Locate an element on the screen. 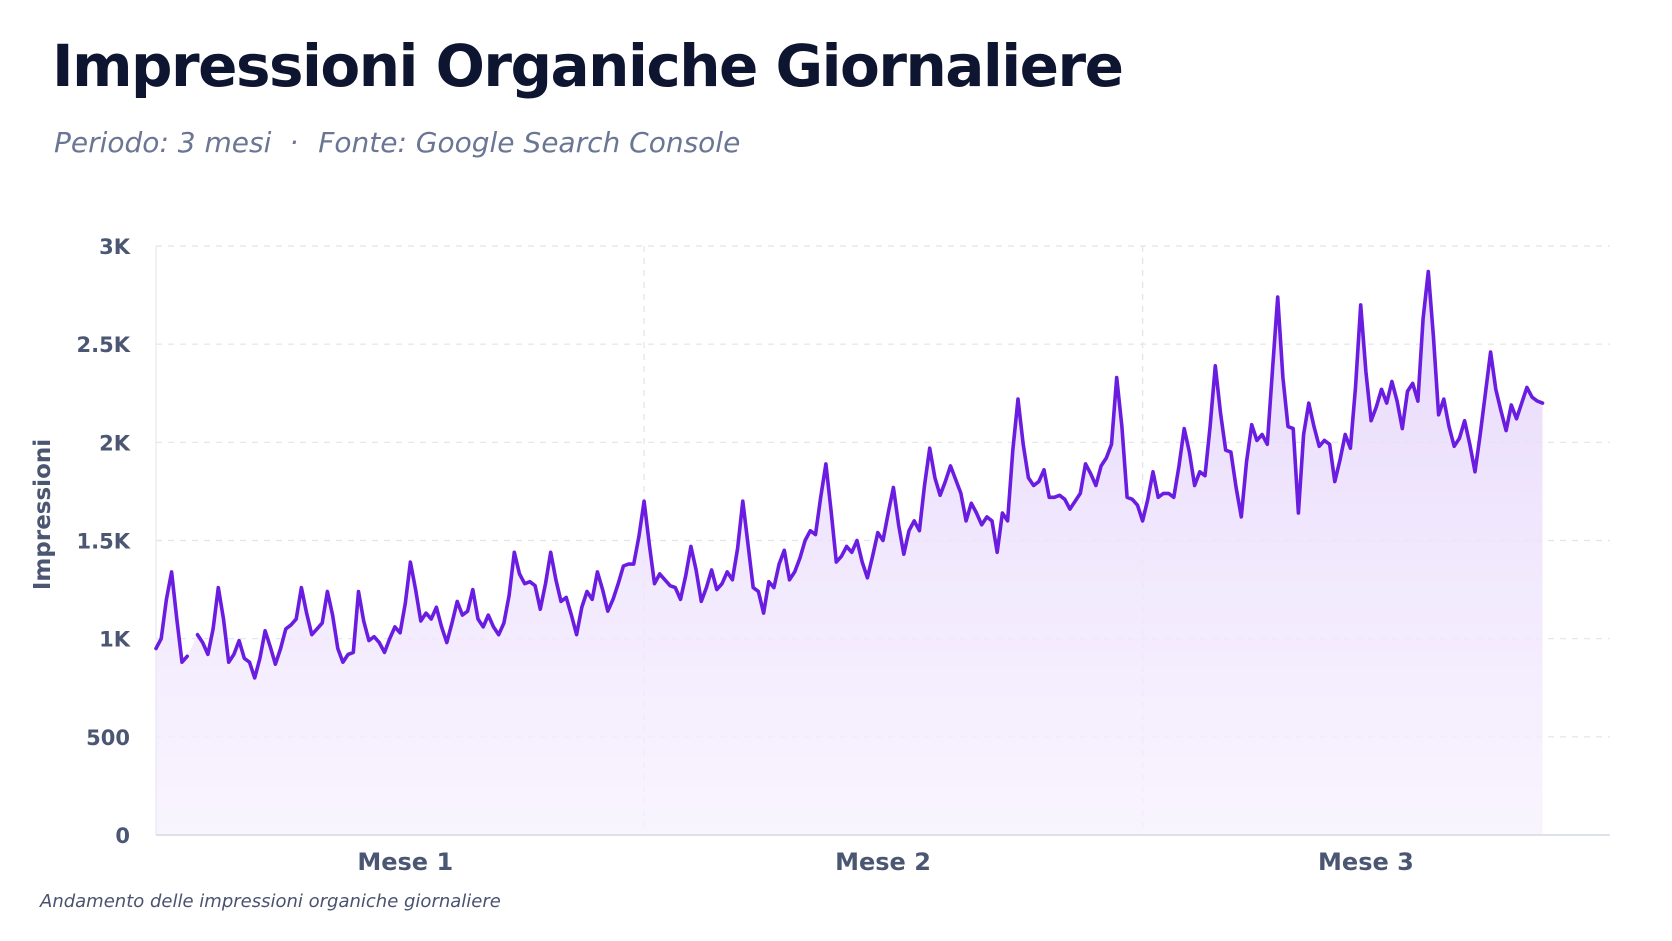 This screenshot has height=941, width=1672. period-text: Periodo: 3 mesi is located at coordinates (163, 142).